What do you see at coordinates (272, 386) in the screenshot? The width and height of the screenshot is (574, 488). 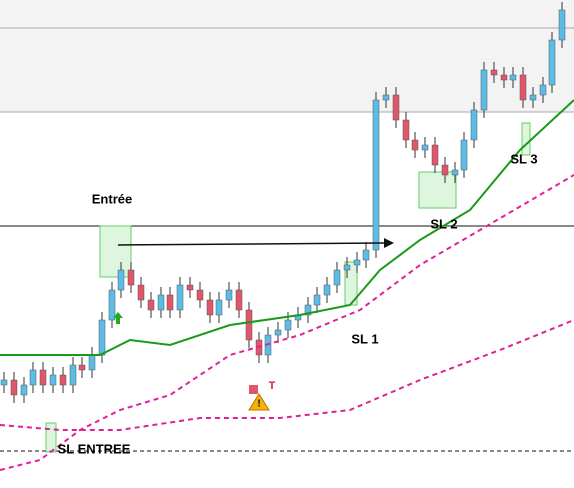 I see `annotation: T` at bounding box center [272, 386].